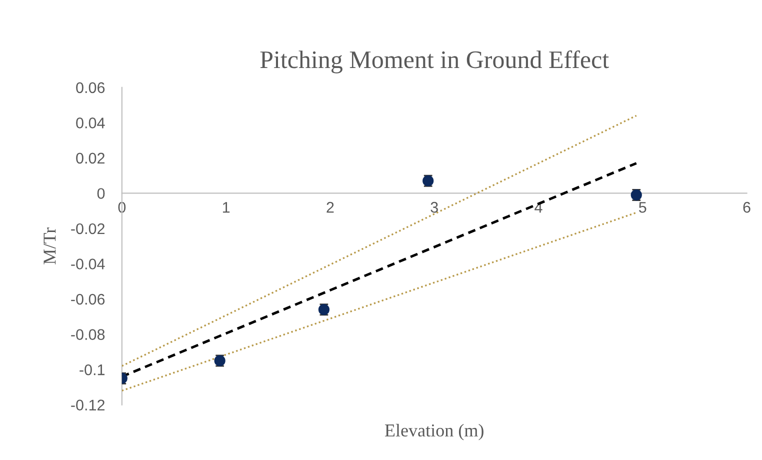 The image size is (762, 460). Describe the element at coordinates (88, 334) in the screenshot. I see `y-tick-label: -0.08` at that location.